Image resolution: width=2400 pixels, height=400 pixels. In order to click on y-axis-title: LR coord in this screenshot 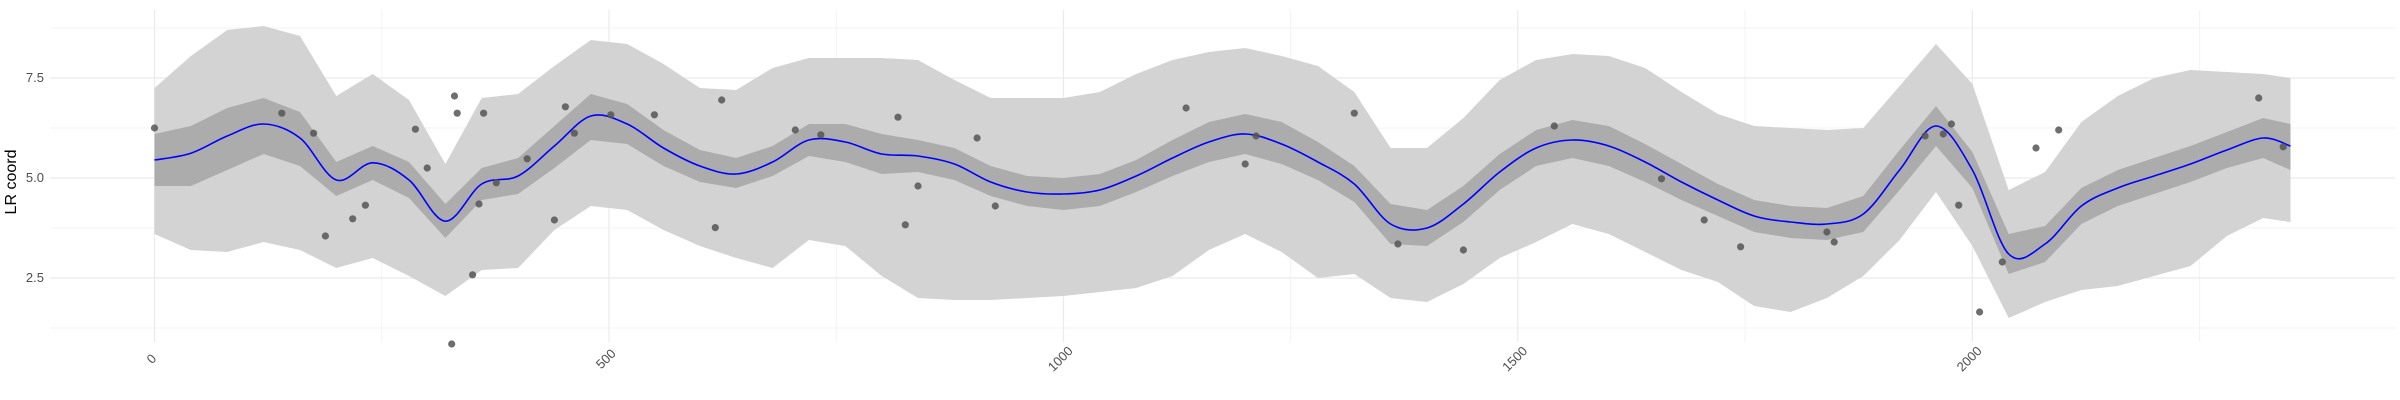, I will do `click(11, 182)`.